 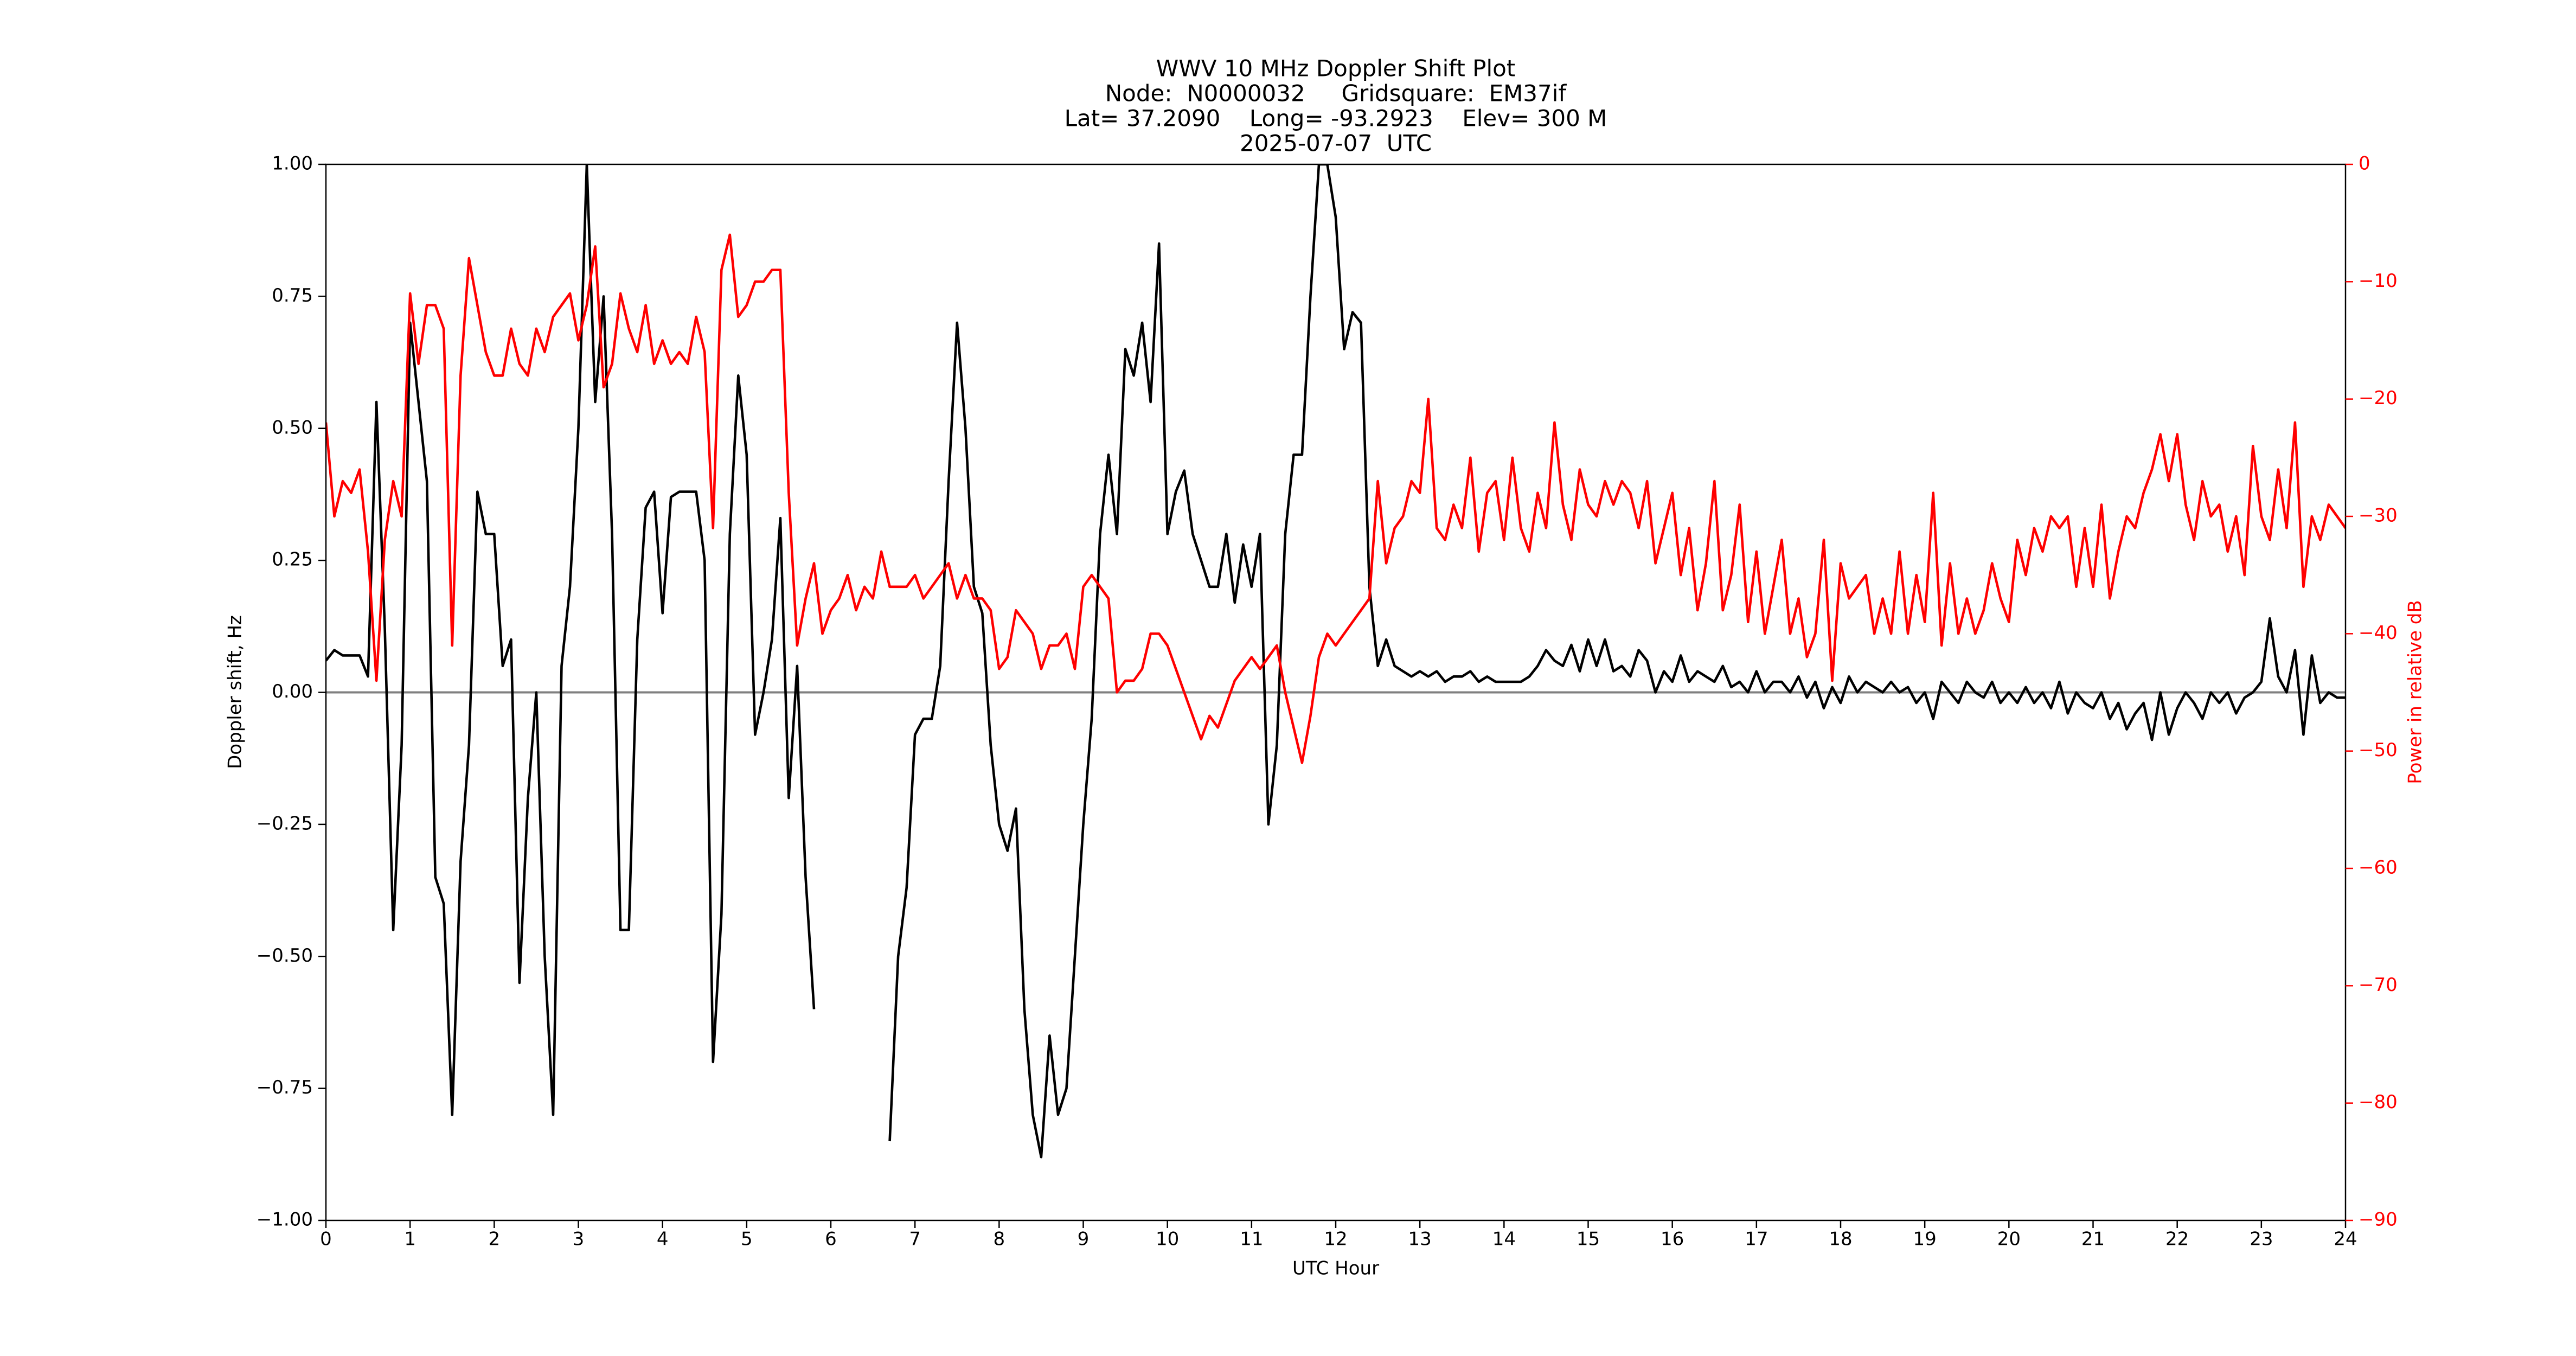 What do you see at coordinates (2261, 1239) in the screenshot?
I see `x-tick-label: 23` at bounding box center [2261, 1239].